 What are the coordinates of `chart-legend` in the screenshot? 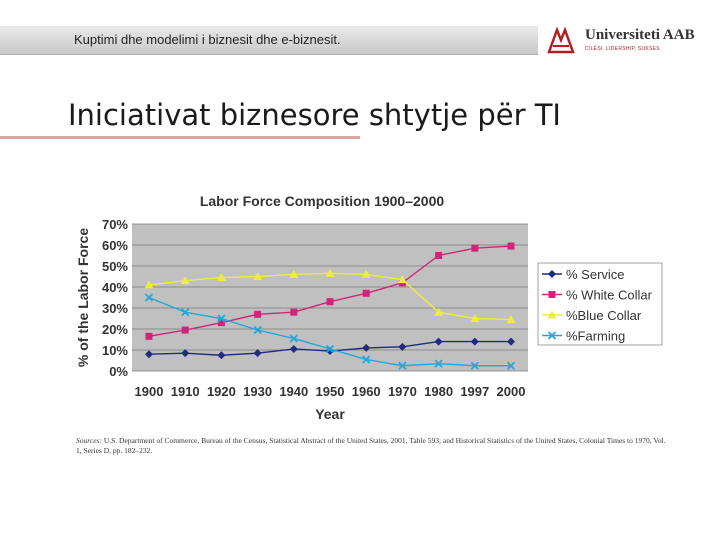 It's located at (600, 304).